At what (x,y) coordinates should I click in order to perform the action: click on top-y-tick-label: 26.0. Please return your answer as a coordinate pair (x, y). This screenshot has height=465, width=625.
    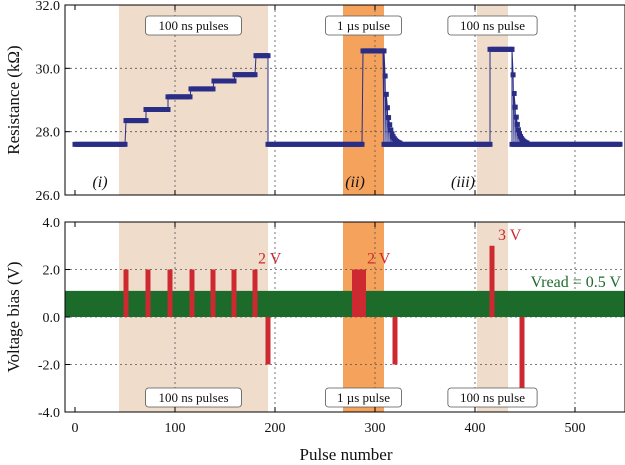
    Looking at the image, I should click on (48, 196).